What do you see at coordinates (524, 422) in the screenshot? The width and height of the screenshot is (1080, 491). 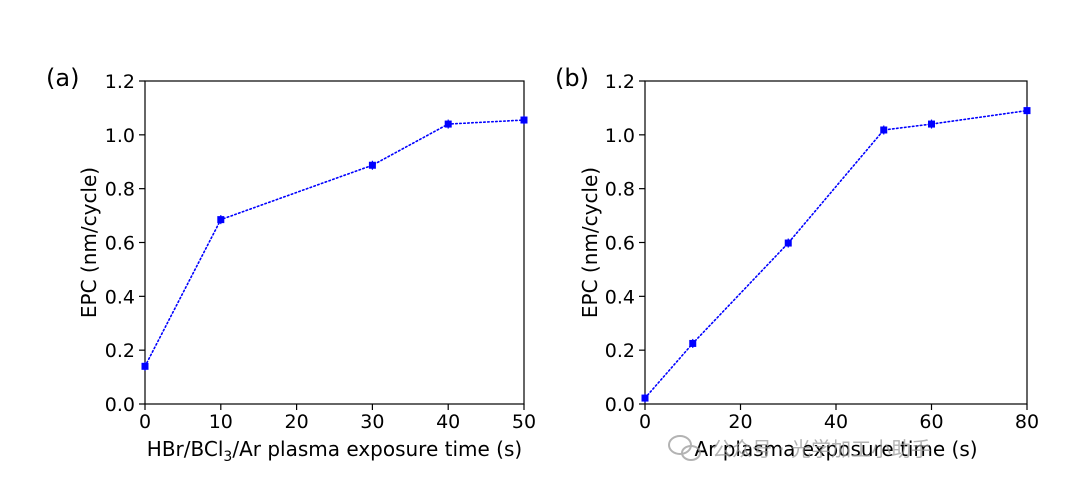 I see `x-tick-label: 50` at bounding box center [524, 422].